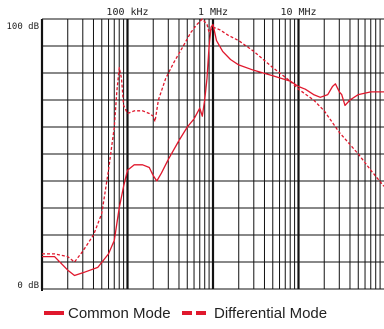 This screenshot has height=329, width=384. I want to click on legend: Common Mode Differential Mode, so click(185, 313).